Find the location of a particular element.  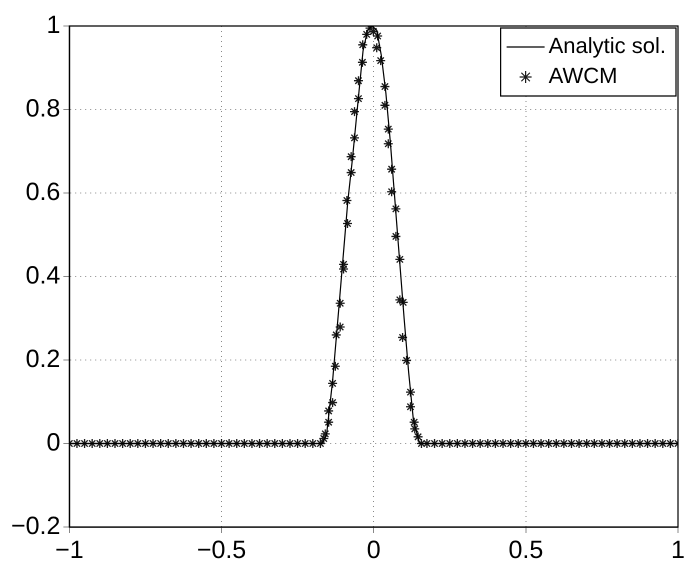

y-tick-label: 0.8 is located at coordinates (43, 108).